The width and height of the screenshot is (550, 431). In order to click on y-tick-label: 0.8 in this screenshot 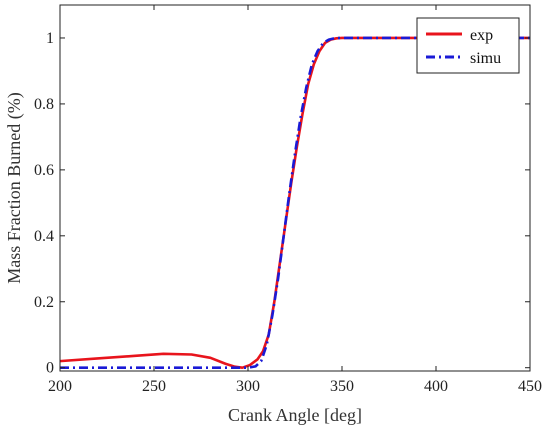, I will do `click(44, 104)`.